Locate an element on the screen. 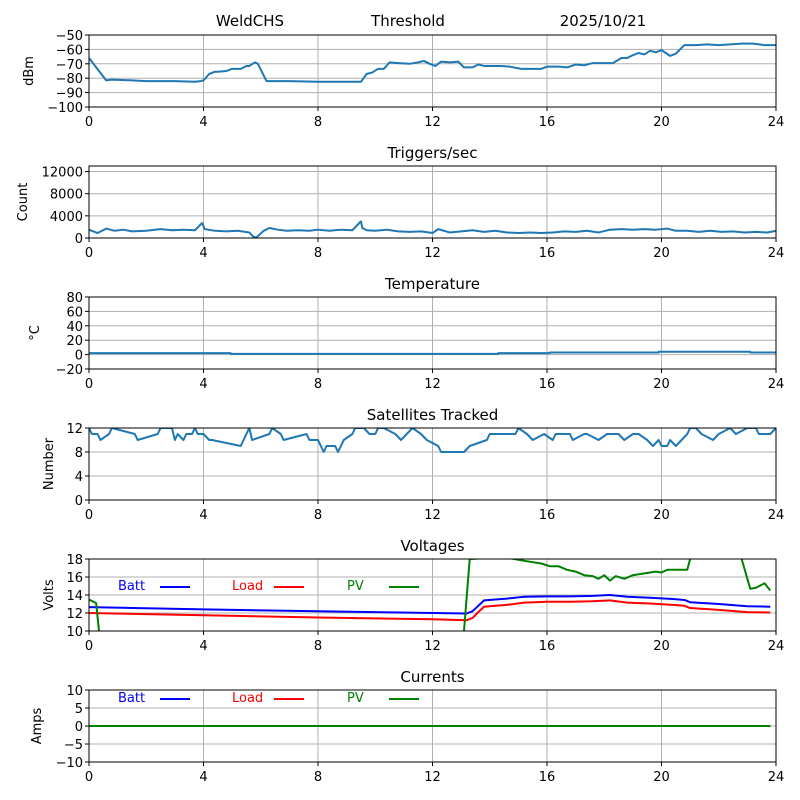 The image size is (800, 800). y-tick-label: −70 is located at coordinates (69, 65).